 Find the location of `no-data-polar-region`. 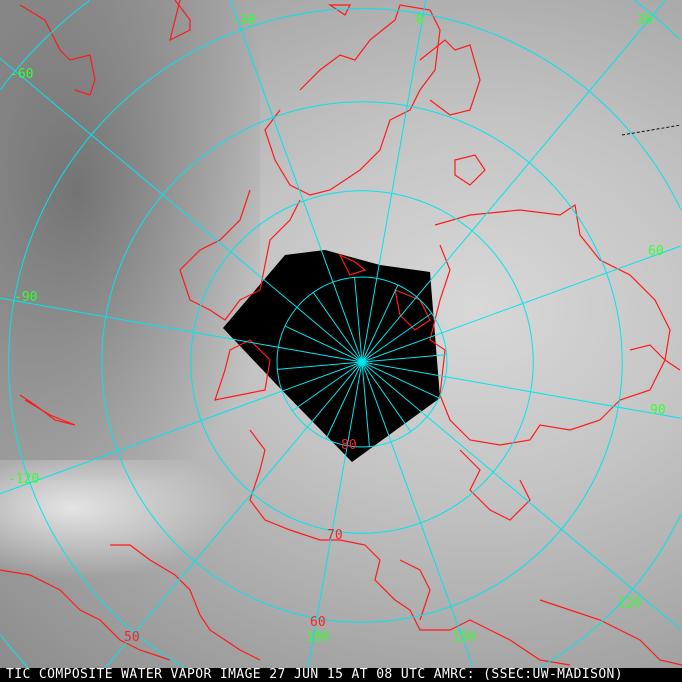

no-data-polar-region is located at coordinates (331, 356).